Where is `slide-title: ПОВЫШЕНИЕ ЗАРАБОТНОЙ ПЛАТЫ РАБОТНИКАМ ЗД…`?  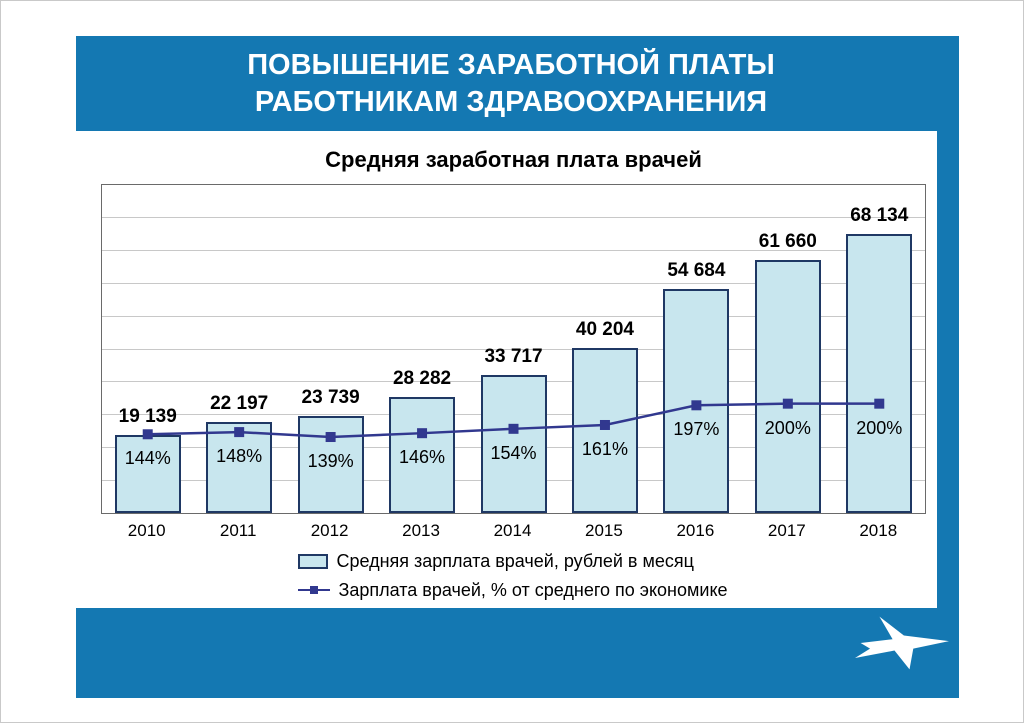 slide-title: ПОВЫШЕНИЕ ЗАРАБОТНОЙ ПЛАТЫ РАБОТНИКАМ ЗД… is located at coordinates (511, 84).